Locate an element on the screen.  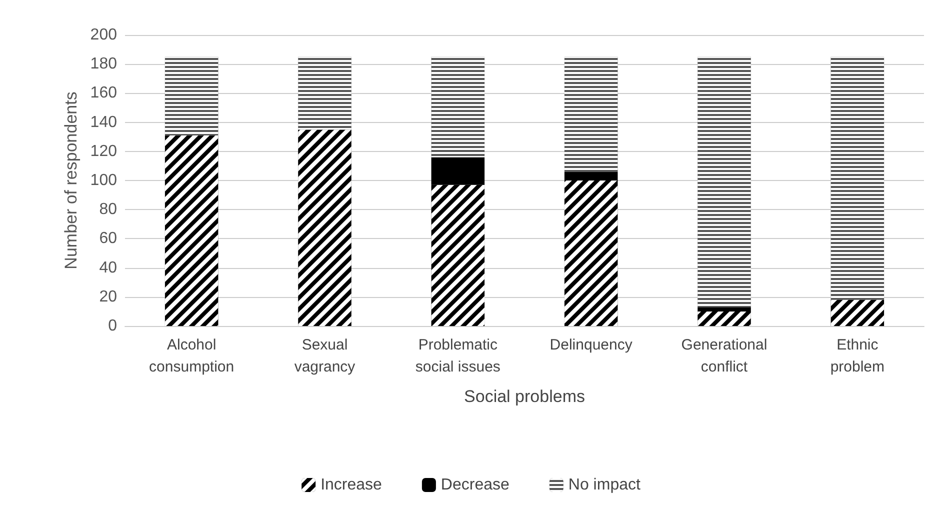
y-tick-label: 80 is located at coordinates (108, 209).